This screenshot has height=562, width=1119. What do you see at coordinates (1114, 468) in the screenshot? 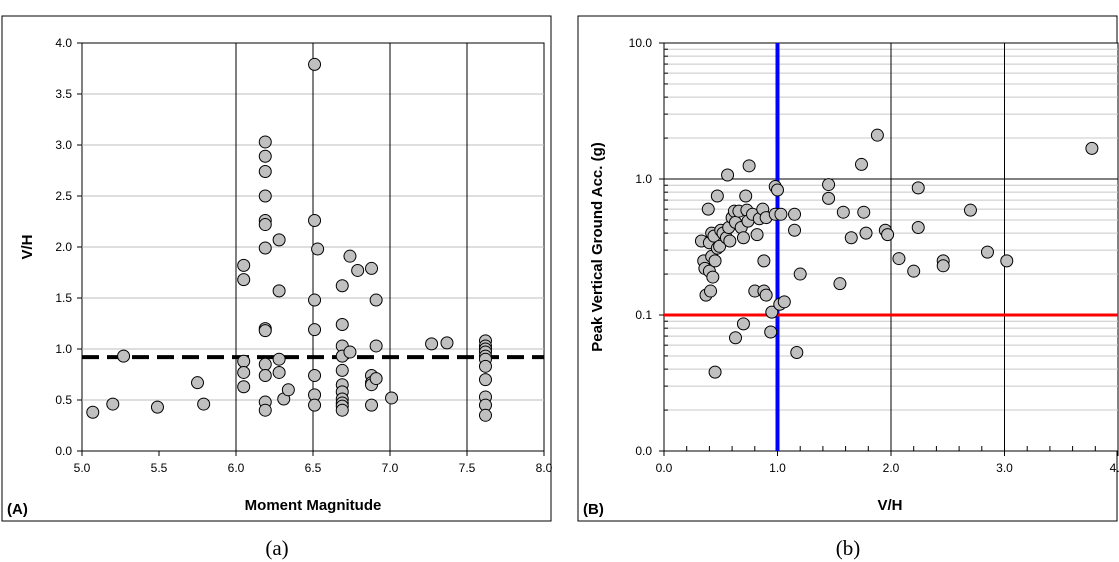
I see `panel-b-x-tick-label: 4.0` at bounding box center [1114, 468].